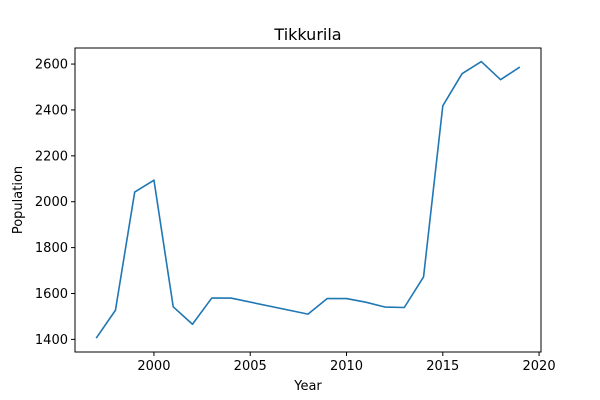 The height and width of the screenshot is (400, 600). Describe the element at coordinates (307, 34) in the screenshot. I see `chart-title: Tikkurila` at that location.